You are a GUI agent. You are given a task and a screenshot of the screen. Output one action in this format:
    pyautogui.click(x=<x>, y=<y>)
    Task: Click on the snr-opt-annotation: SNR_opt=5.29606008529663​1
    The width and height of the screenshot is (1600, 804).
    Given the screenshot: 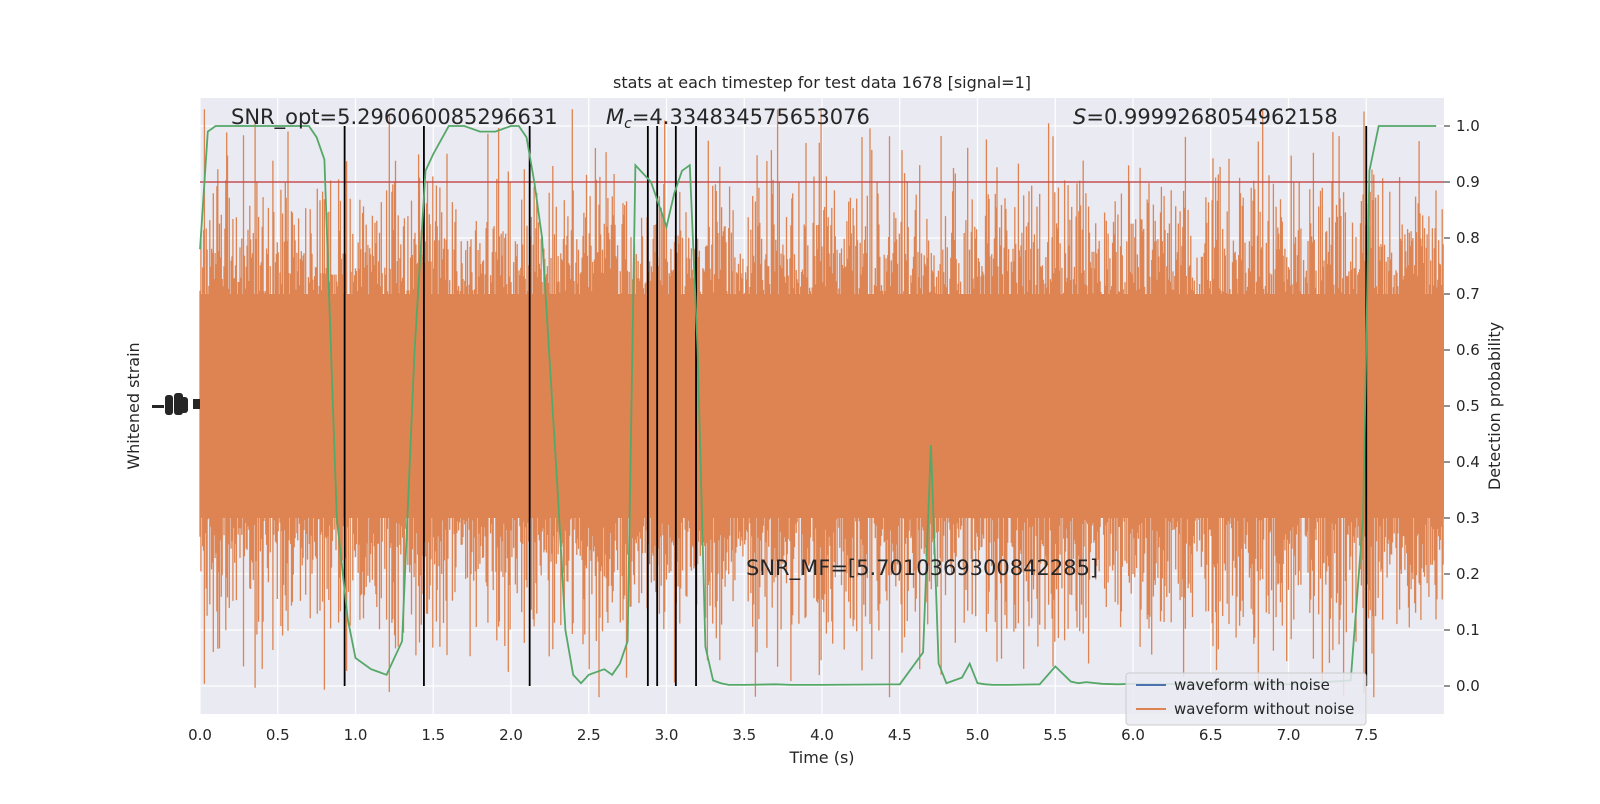 What is the action you would take?
    pyautogui.click(x=394, y=117)
    